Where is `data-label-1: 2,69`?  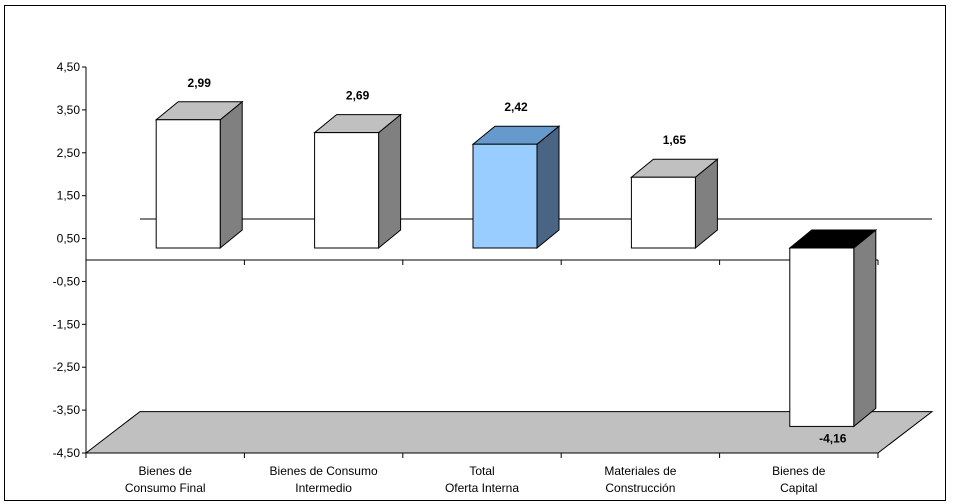 data-label-1: 2,69 is located at coordinates (358, 96).